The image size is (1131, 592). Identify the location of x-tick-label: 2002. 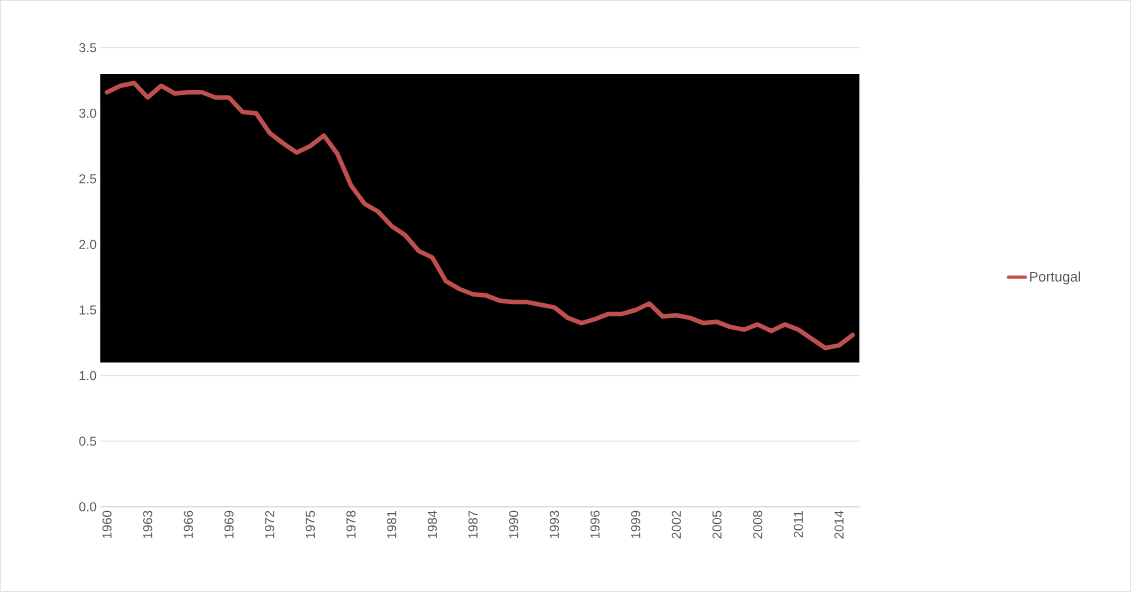
(676, 524).